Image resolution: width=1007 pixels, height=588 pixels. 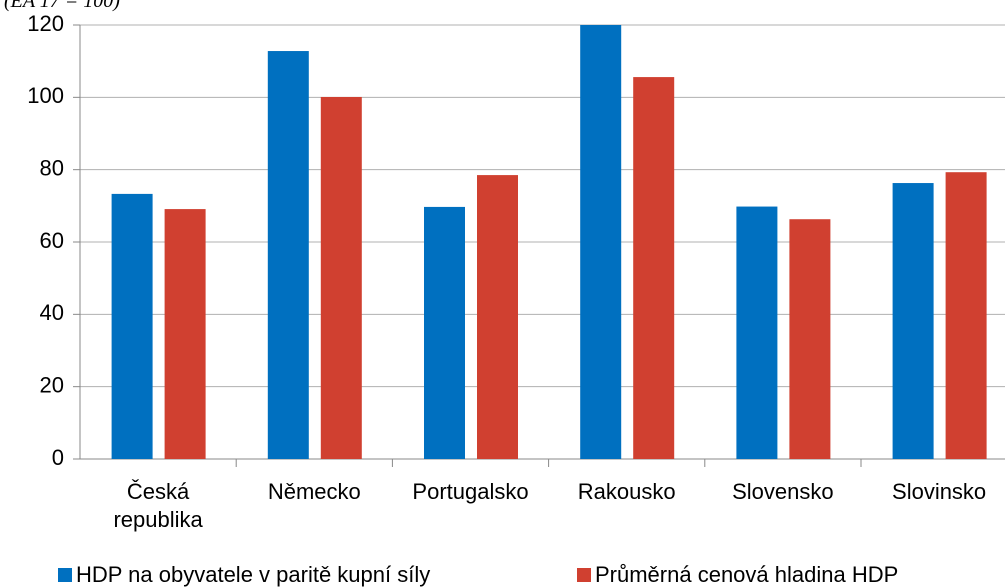 What do you see at coordinates (470, 491) in the screenshot?
I see `x-tick-label: Portugalsko` at bounding box center [470, 491].